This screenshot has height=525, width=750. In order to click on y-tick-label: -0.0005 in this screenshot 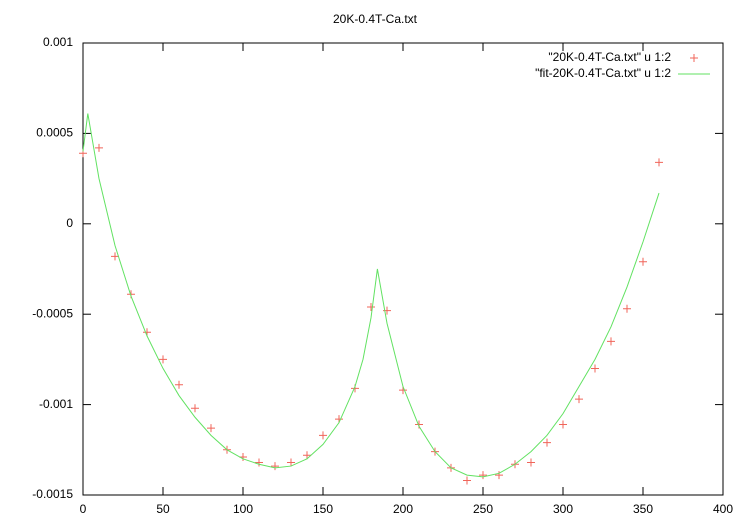, I will do `click(52, 313)`.